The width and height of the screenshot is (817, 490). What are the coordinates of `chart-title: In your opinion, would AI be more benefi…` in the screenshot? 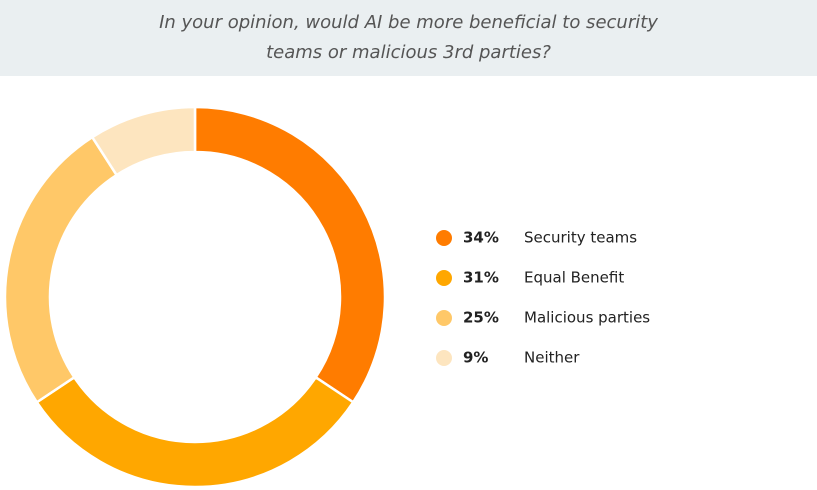 It's located at (408, 37).